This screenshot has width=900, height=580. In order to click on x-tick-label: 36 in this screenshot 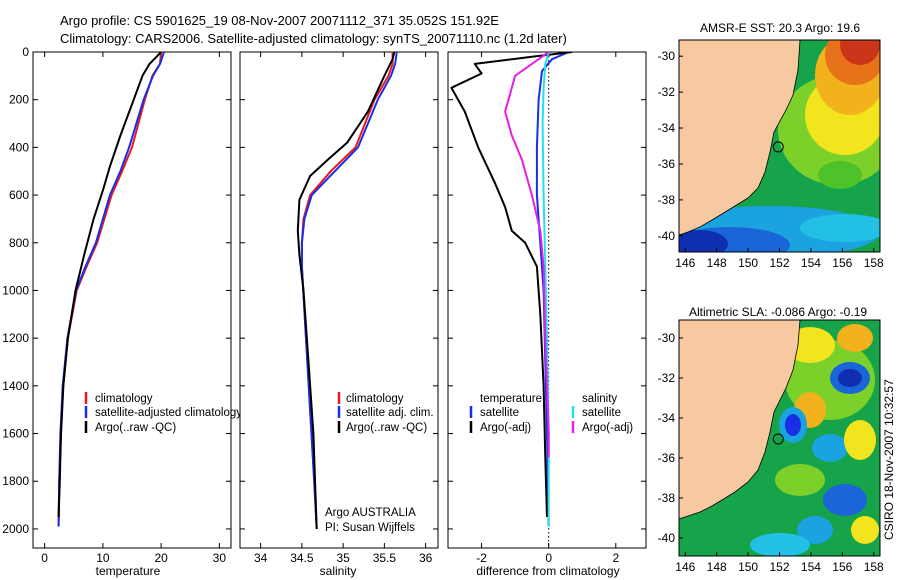, I will do `click(426, 558)`.